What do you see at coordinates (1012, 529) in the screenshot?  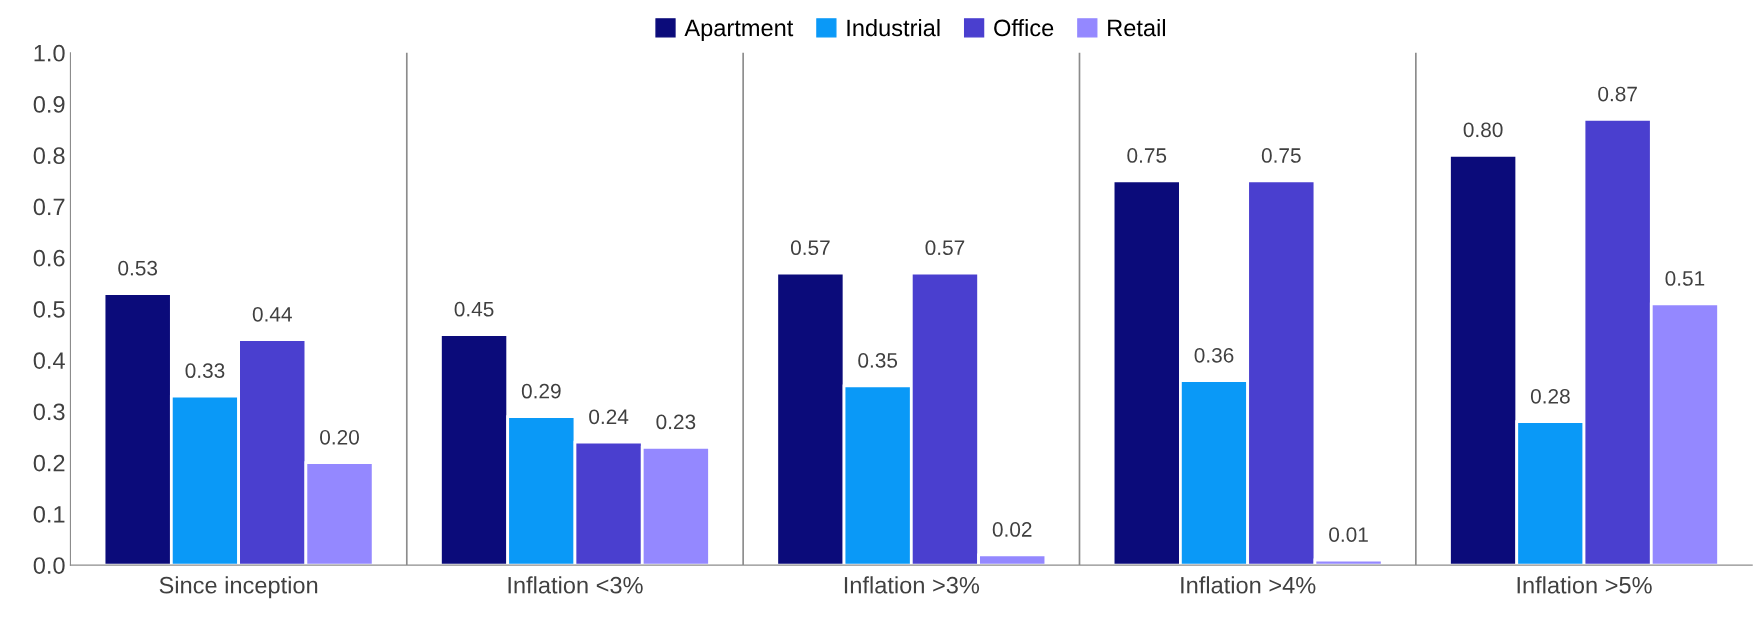 I see `data-label: 0.02` at bounding box center [1012, 529].